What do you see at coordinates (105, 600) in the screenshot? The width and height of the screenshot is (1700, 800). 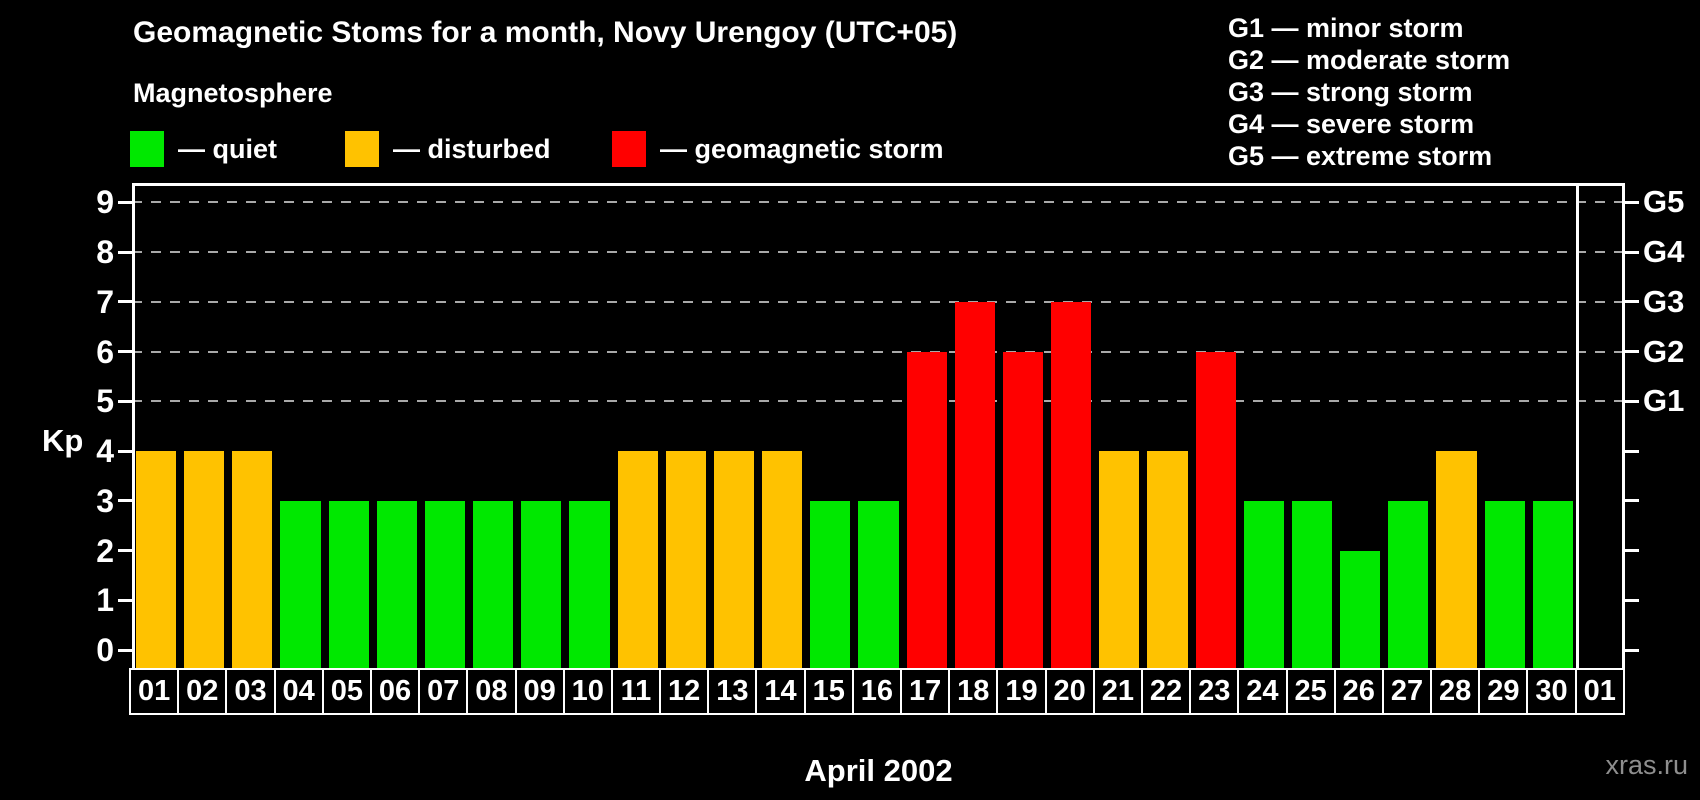 I see `y-tick-label: 1` at bounding box center [105, 600].